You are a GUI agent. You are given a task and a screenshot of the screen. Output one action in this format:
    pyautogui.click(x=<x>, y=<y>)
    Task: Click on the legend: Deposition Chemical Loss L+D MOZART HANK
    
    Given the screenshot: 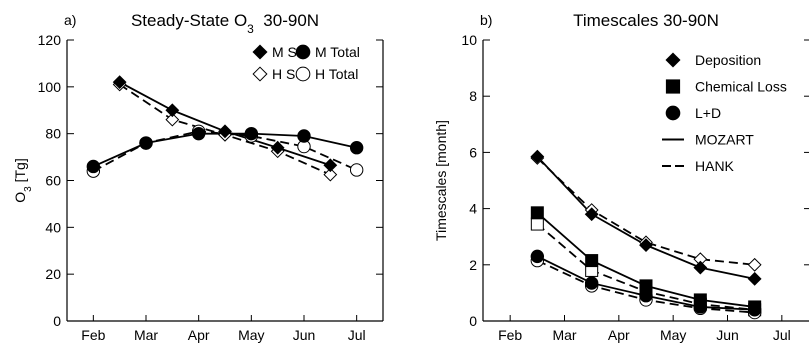 What is the action you would take?
    pyautogui.click(x=724, y=113)
    